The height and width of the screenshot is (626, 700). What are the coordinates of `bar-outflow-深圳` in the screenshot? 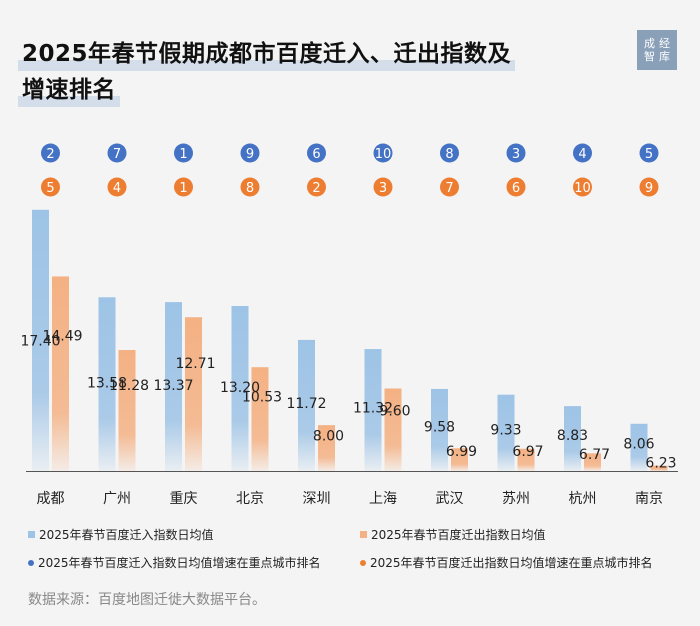 It's located at (326, 448).